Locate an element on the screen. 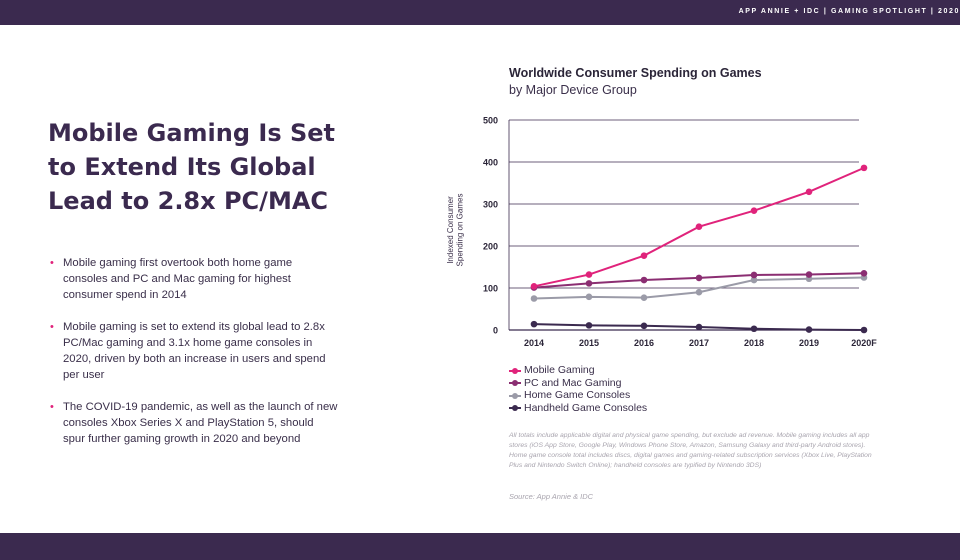 The width and height of the screenshot is (960, 560). source-note: Source: App Annie & IDC is located at coordinates (551, 496).